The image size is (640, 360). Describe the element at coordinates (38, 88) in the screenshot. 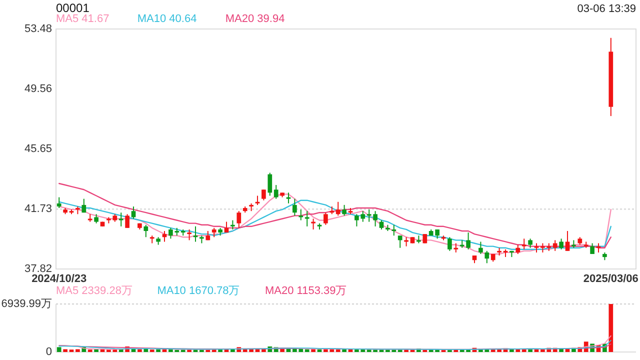

I see `y-tick-label: 49.56` at that location.